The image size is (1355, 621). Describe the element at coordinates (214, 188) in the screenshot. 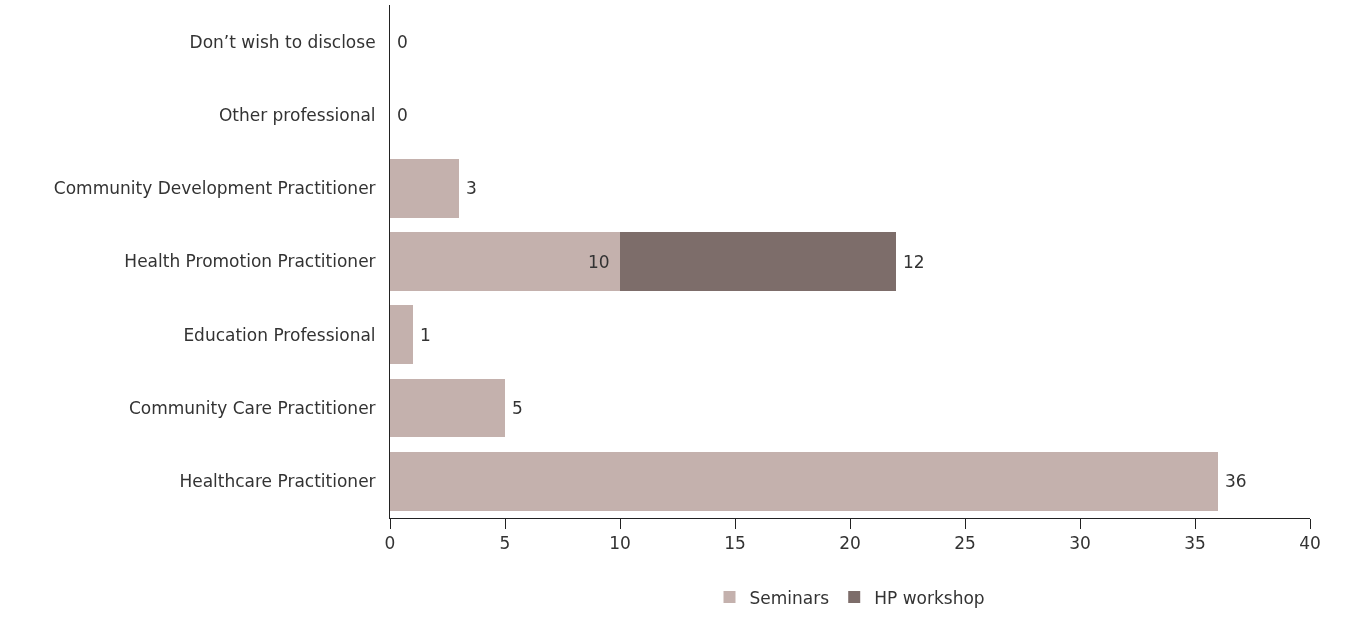

I see `y-tick-label: Community Development Practitioner` at that location.